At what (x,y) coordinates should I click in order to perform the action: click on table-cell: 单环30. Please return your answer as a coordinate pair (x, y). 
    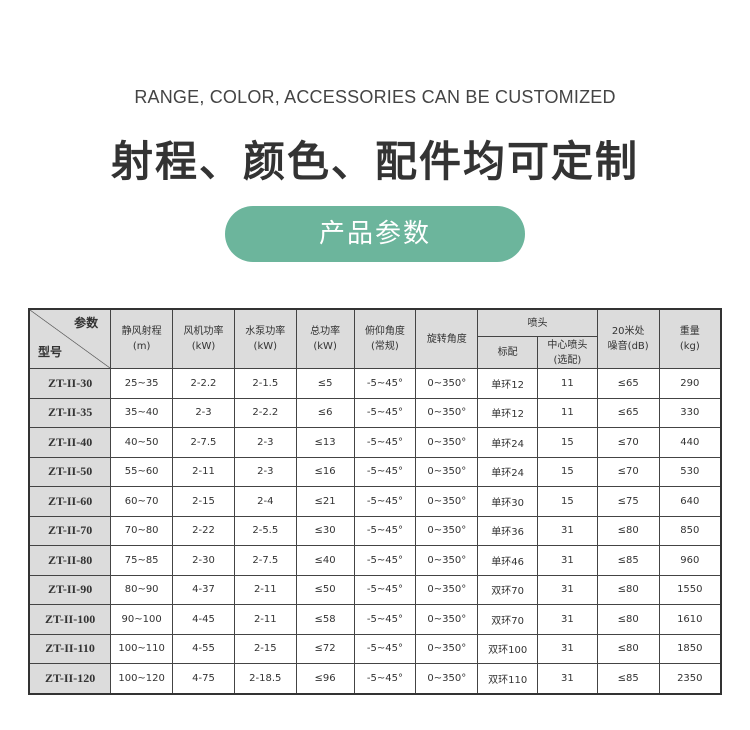
    Looking at the image, I should click on (508, 501).